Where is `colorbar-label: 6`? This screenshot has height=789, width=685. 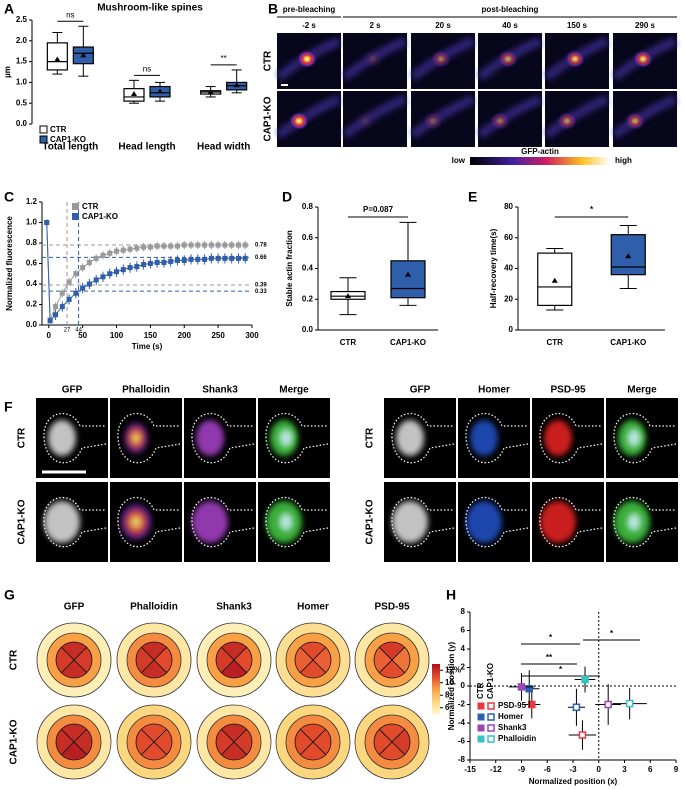 colorbar-label: 6 is located at coordinates (447, 707).